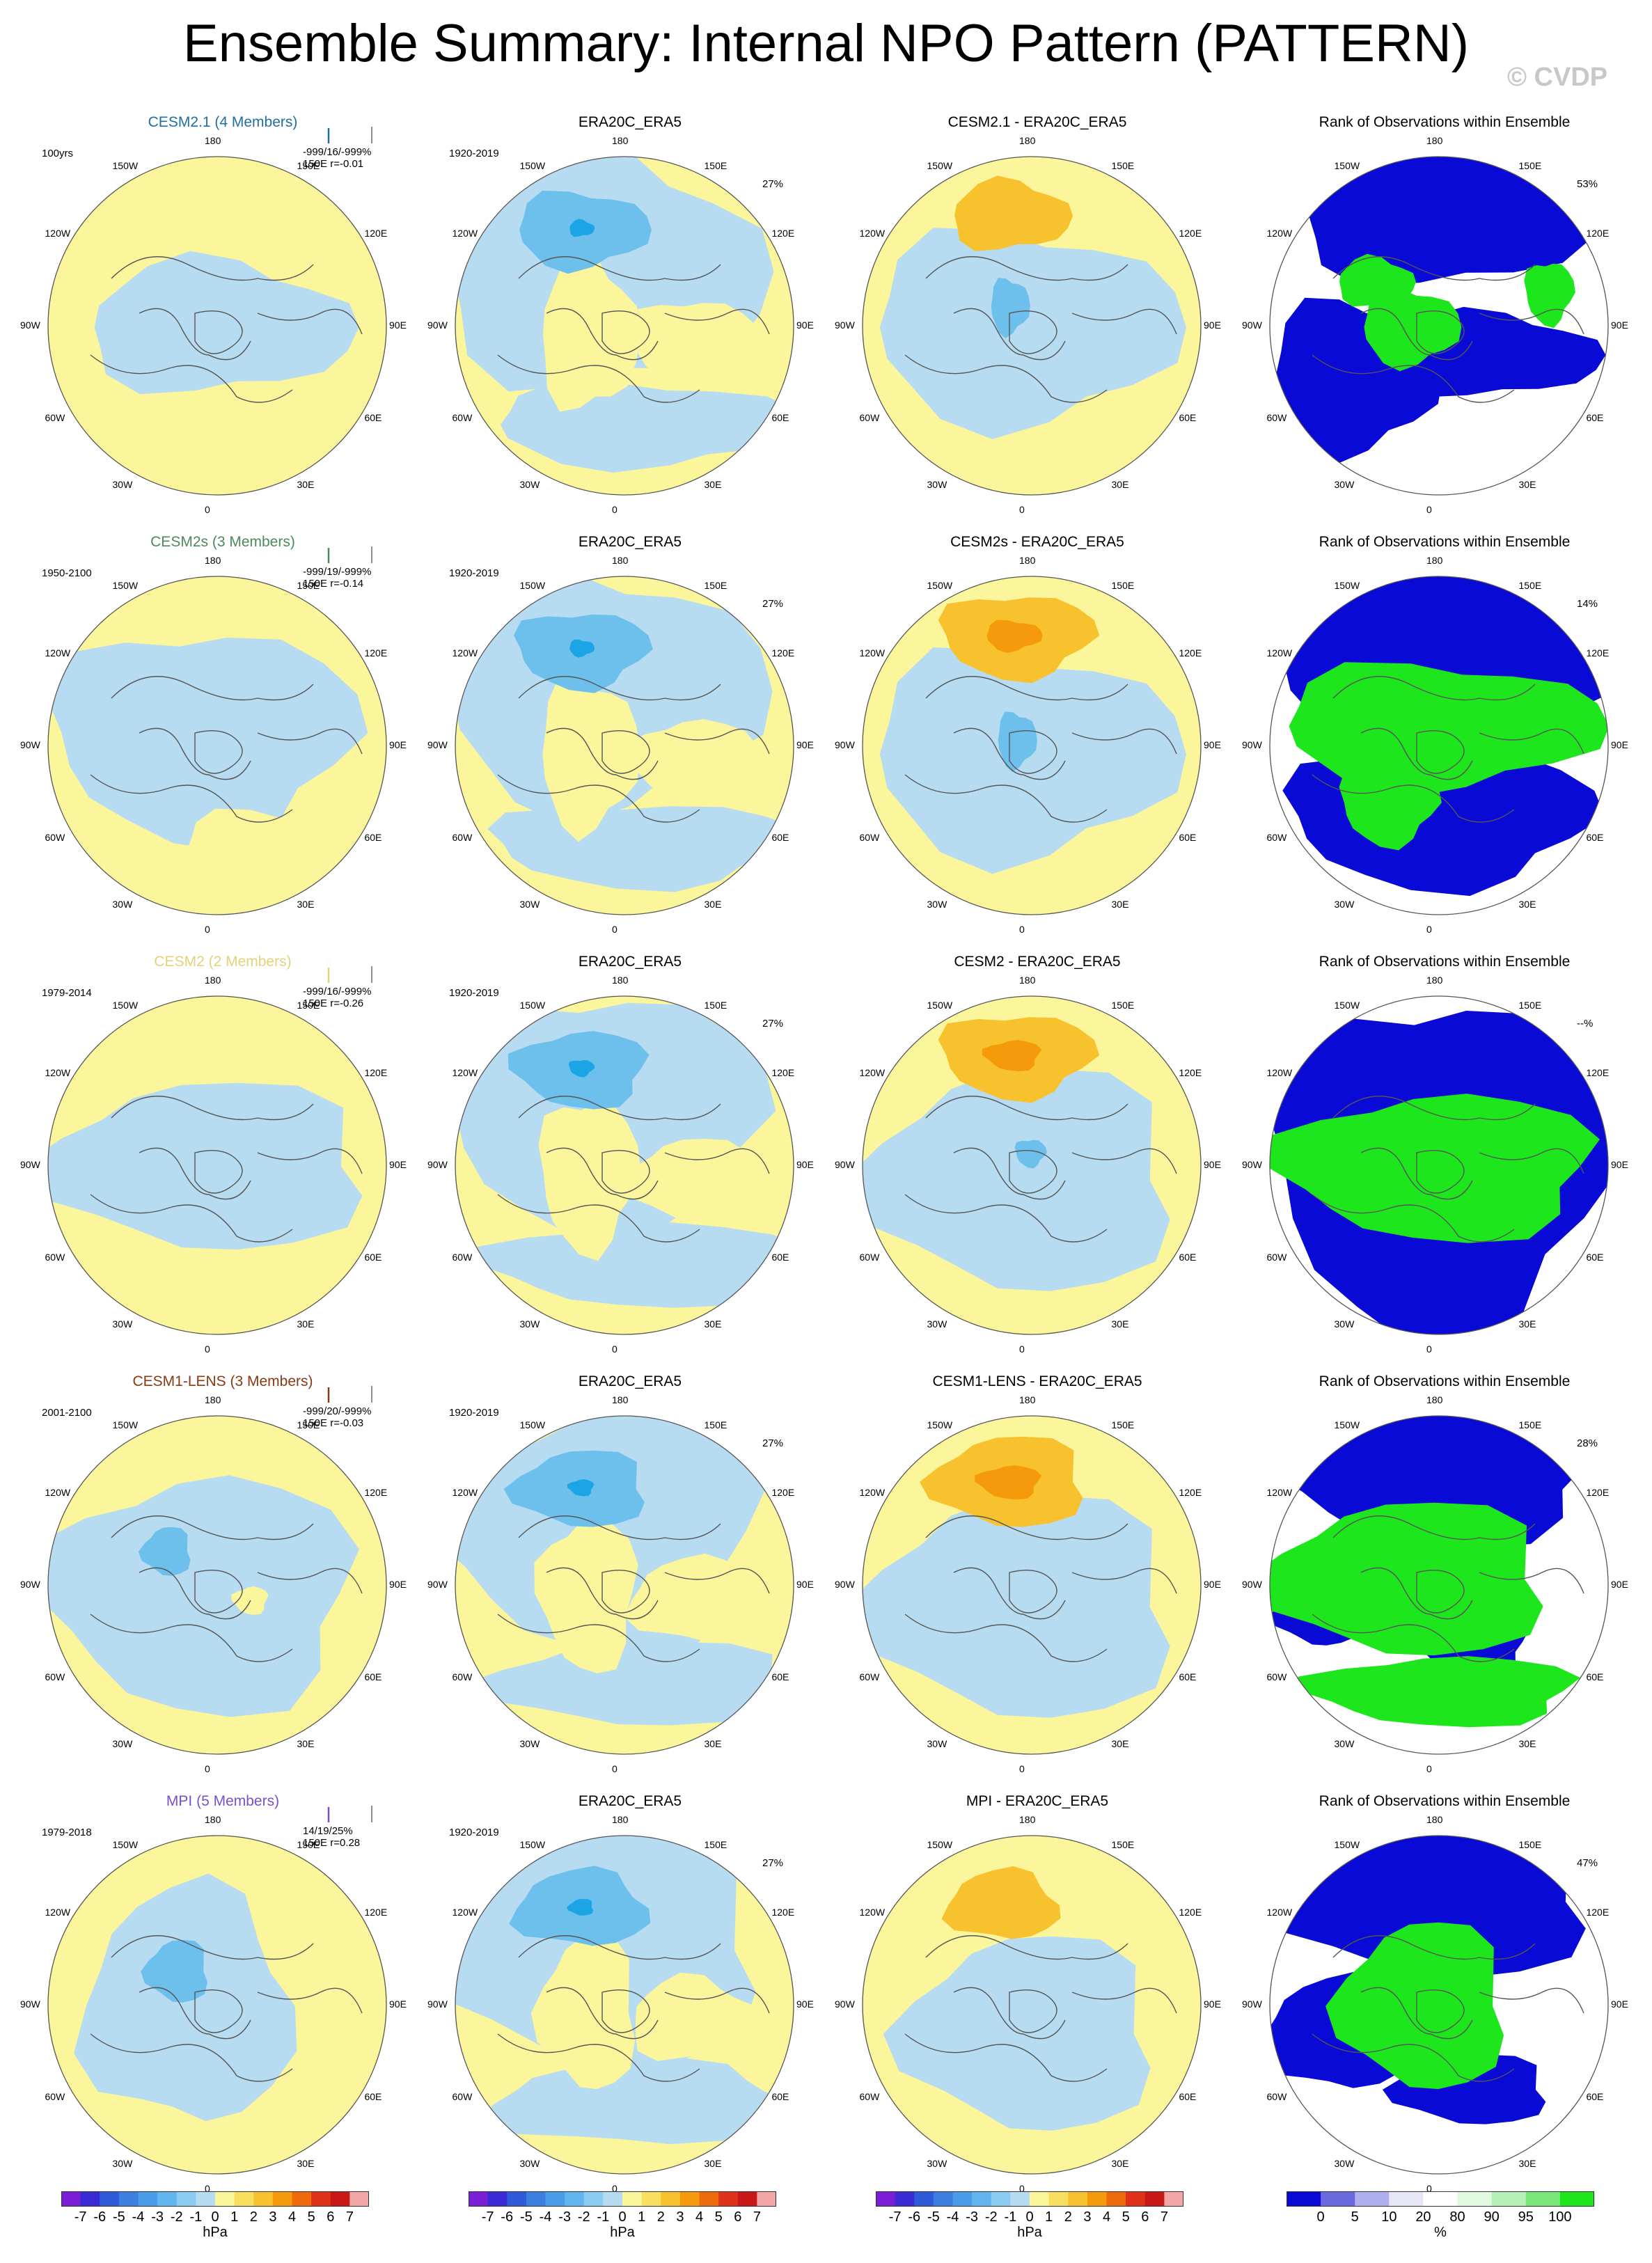  Describe the element at coordinates (157, 2217) in the screenshot. I see `colorbar-tick: -3` at that location.